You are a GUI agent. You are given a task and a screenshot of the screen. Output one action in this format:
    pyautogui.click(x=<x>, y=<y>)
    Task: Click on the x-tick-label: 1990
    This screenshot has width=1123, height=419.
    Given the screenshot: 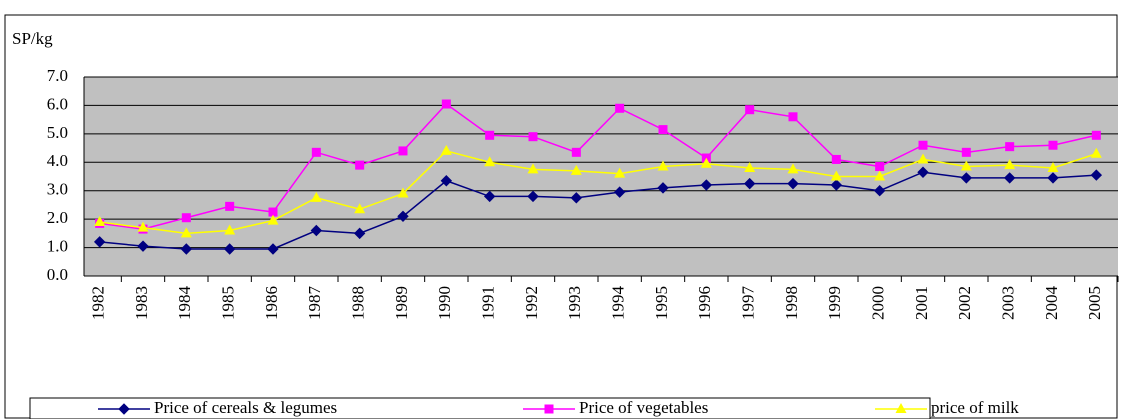 What is the action you would take?
    pyautogui.click(x=444, y=303)
    